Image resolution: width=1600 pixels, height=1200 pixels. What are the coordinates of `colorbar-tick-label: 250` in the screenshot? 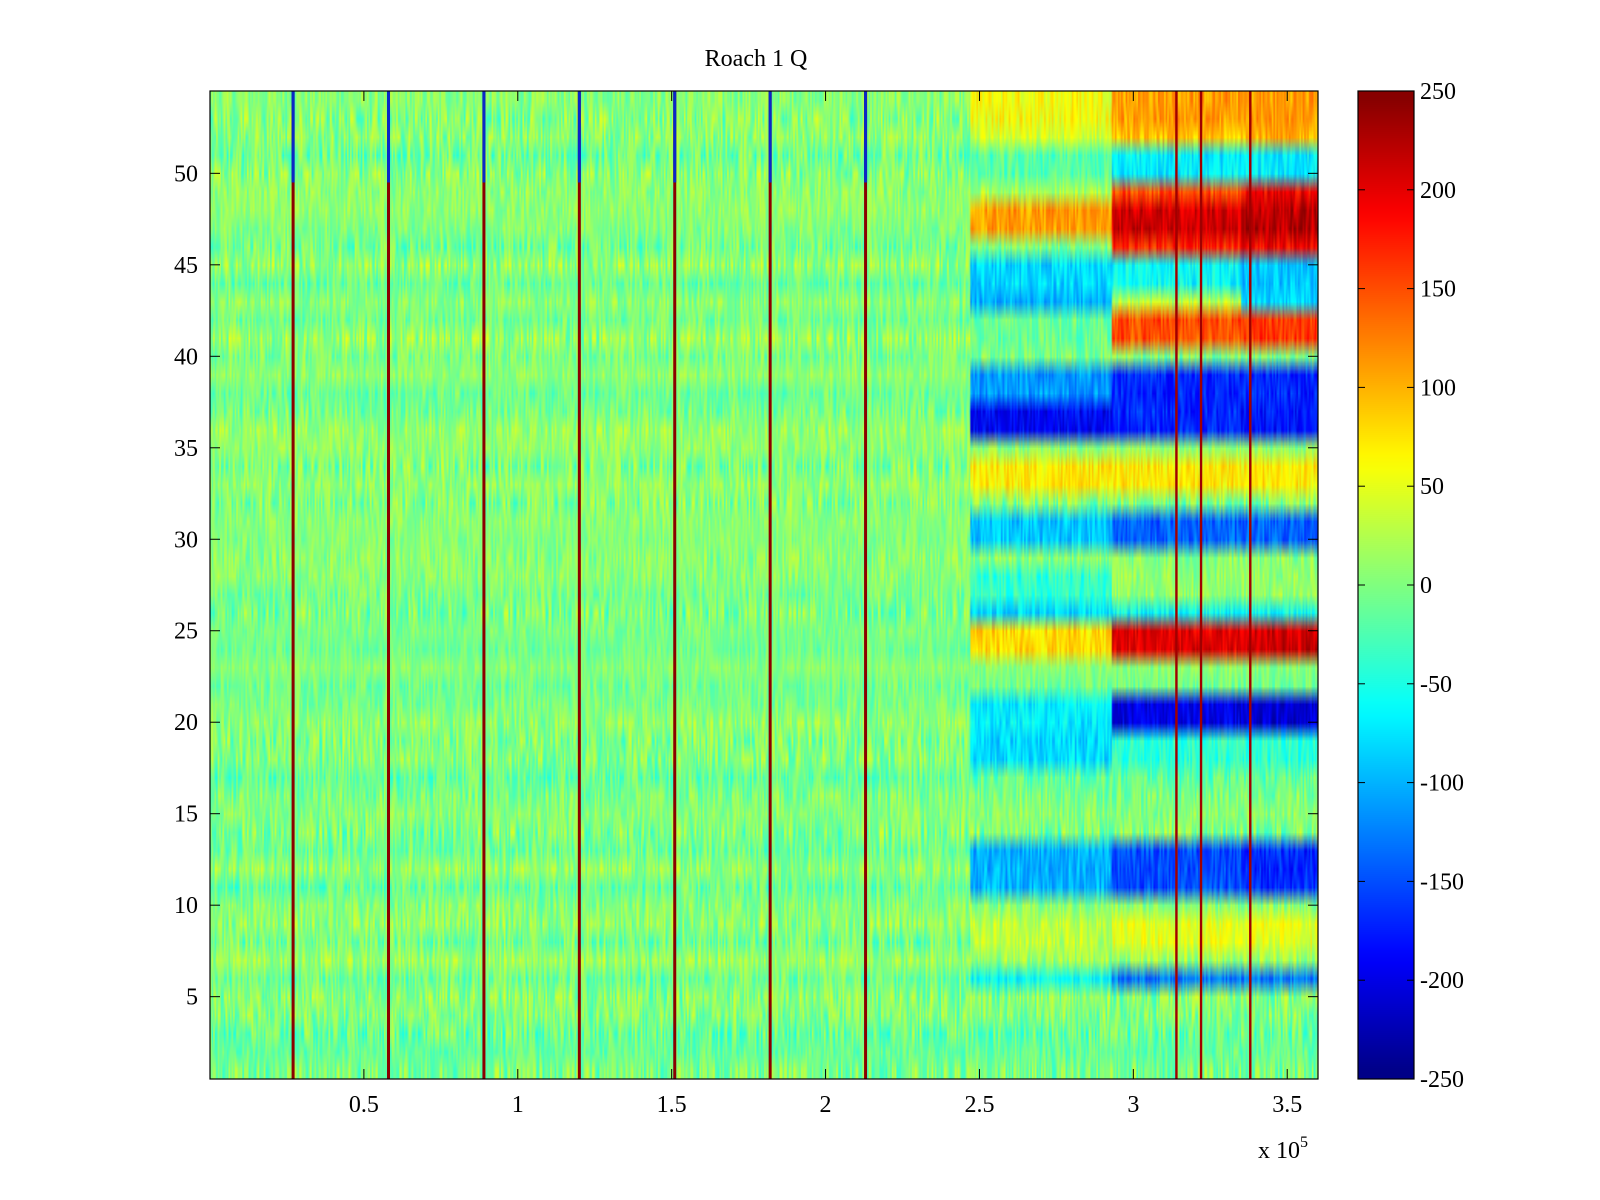 It's located at (1438, 92).